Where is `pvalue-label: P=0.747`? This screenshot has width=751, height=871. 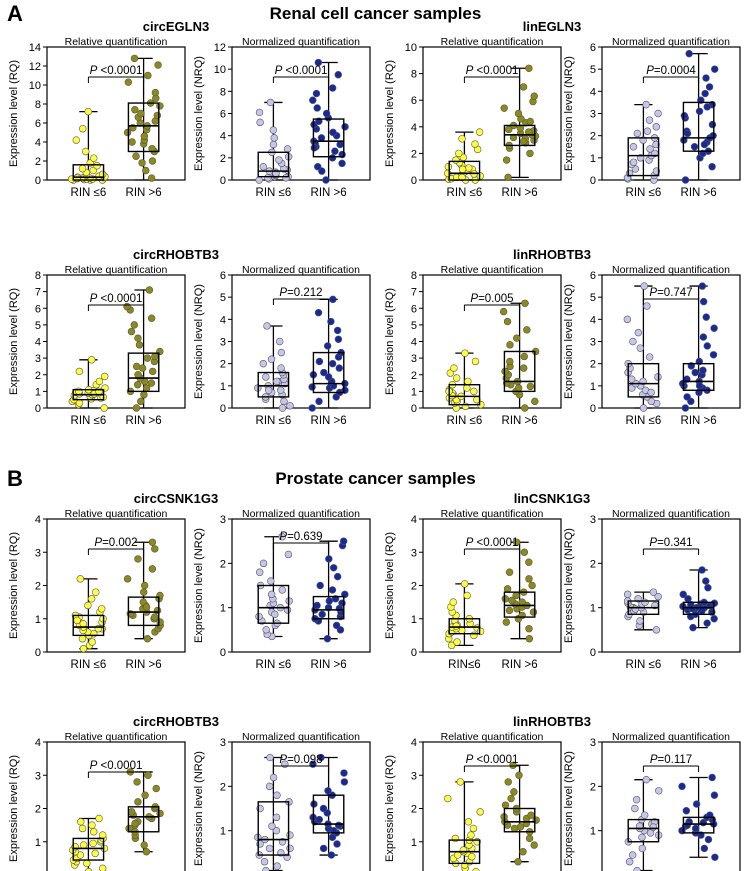 pvalue-label: P=0.747 is located at coordinates (670, 293).